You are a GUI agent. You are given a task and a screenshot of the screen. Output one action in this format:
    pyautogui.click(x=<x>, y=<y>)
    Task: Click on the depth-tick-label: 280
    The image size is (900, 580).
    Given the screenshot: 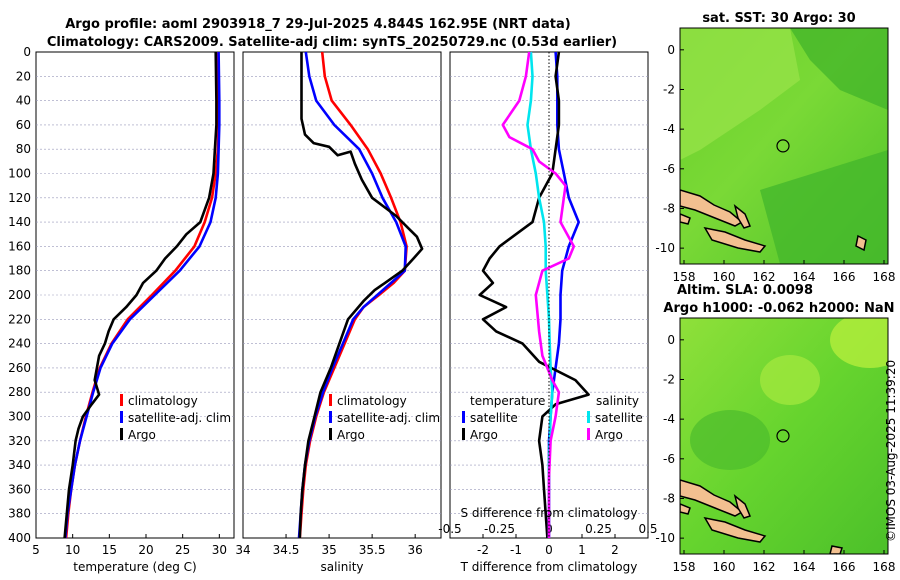 What is the action you would take?
    pyautogui.click(x=19, y=392)
    